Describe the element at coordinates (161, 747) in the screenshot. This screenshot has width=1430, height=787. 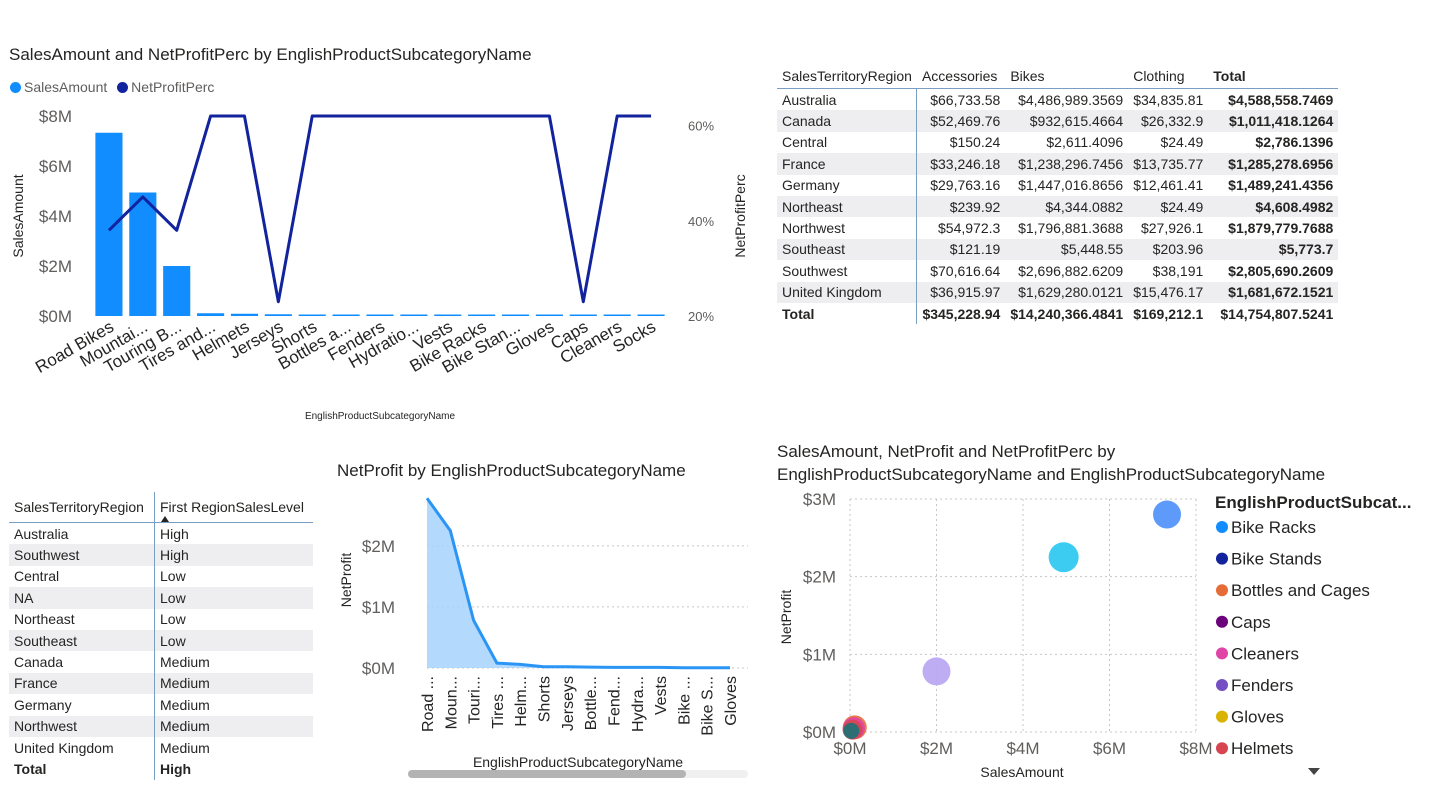
I see `table-row: United Kingdom Medium` at that location.